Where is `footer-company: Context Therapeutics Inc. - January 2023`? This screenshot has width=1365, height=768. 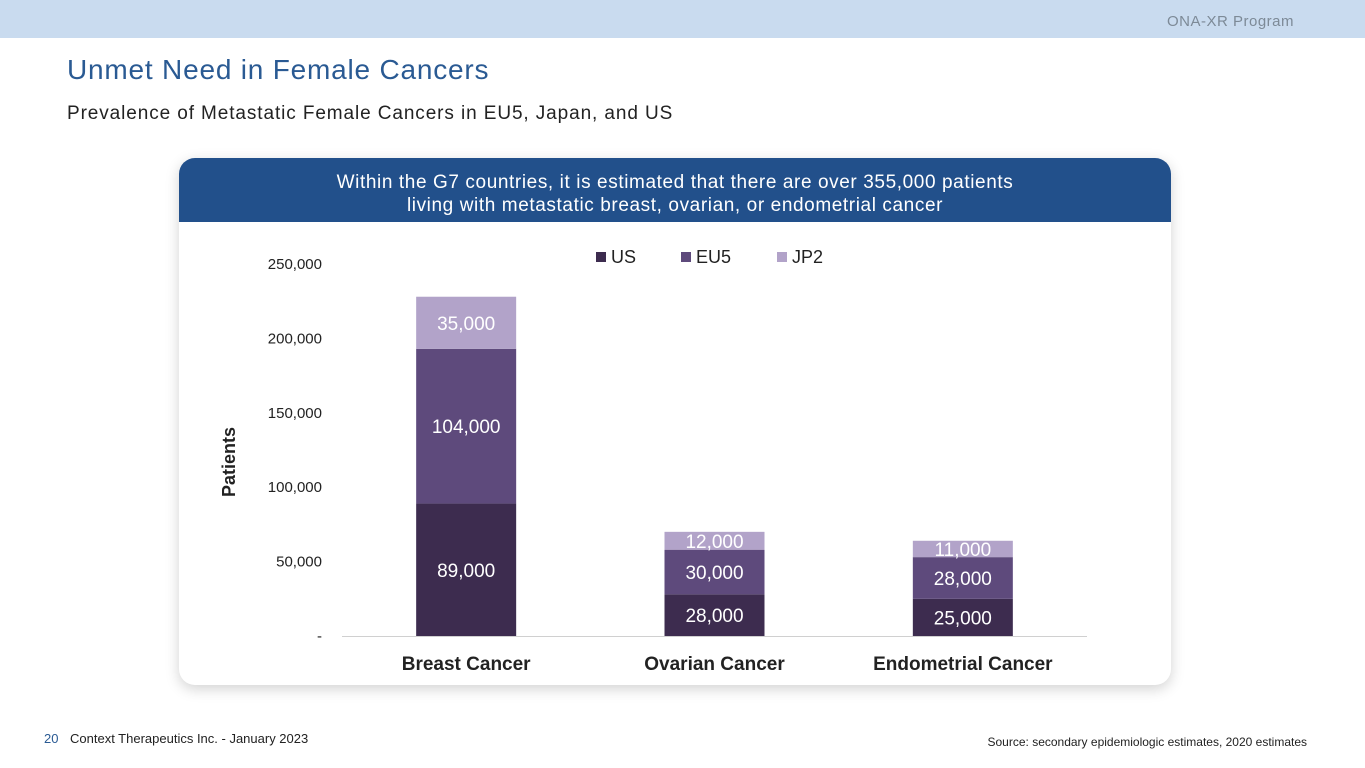 footer-company: Context Therapeutics Inc. - January 2023 is located at coordinates (189, 738).